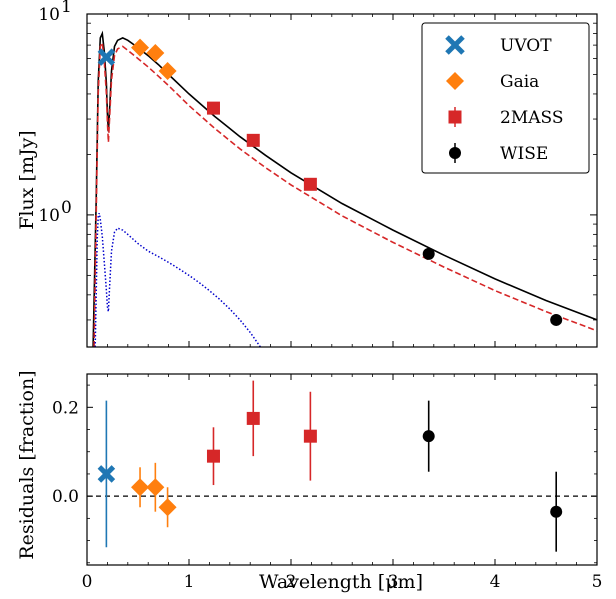 This screenshot has width=616, height=599. What do you see at coordinates (27, 179) in the screenshot?
I see `top-ylabel: Flux [mJy]` at bounding box center [27, 179].